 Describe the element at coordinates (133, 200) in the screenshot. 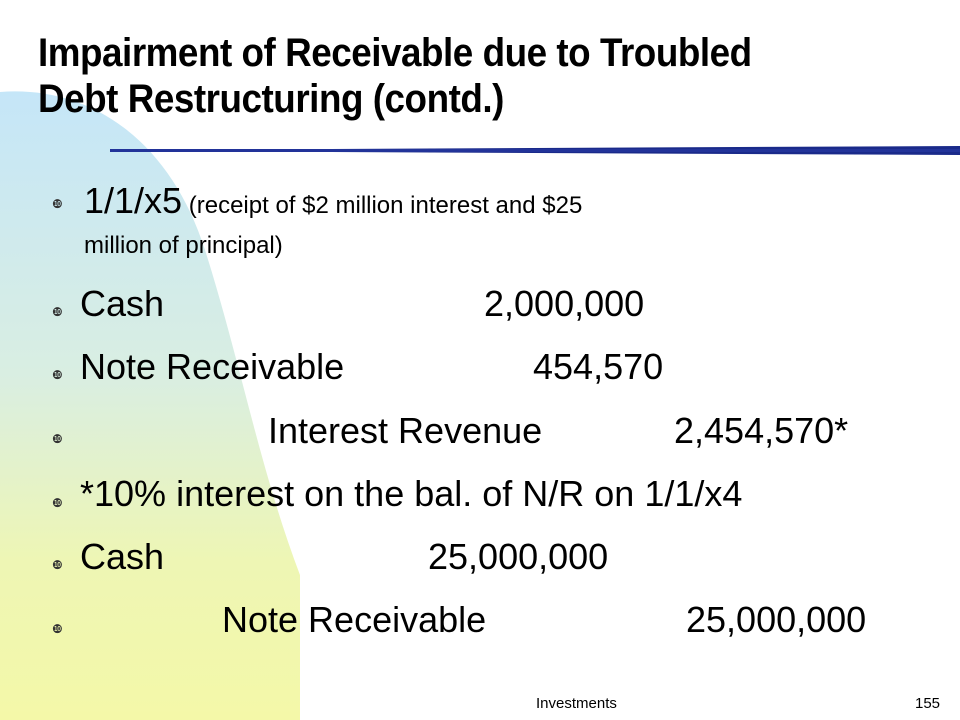

I see `line-1-date: 1/1/x5` at that location.